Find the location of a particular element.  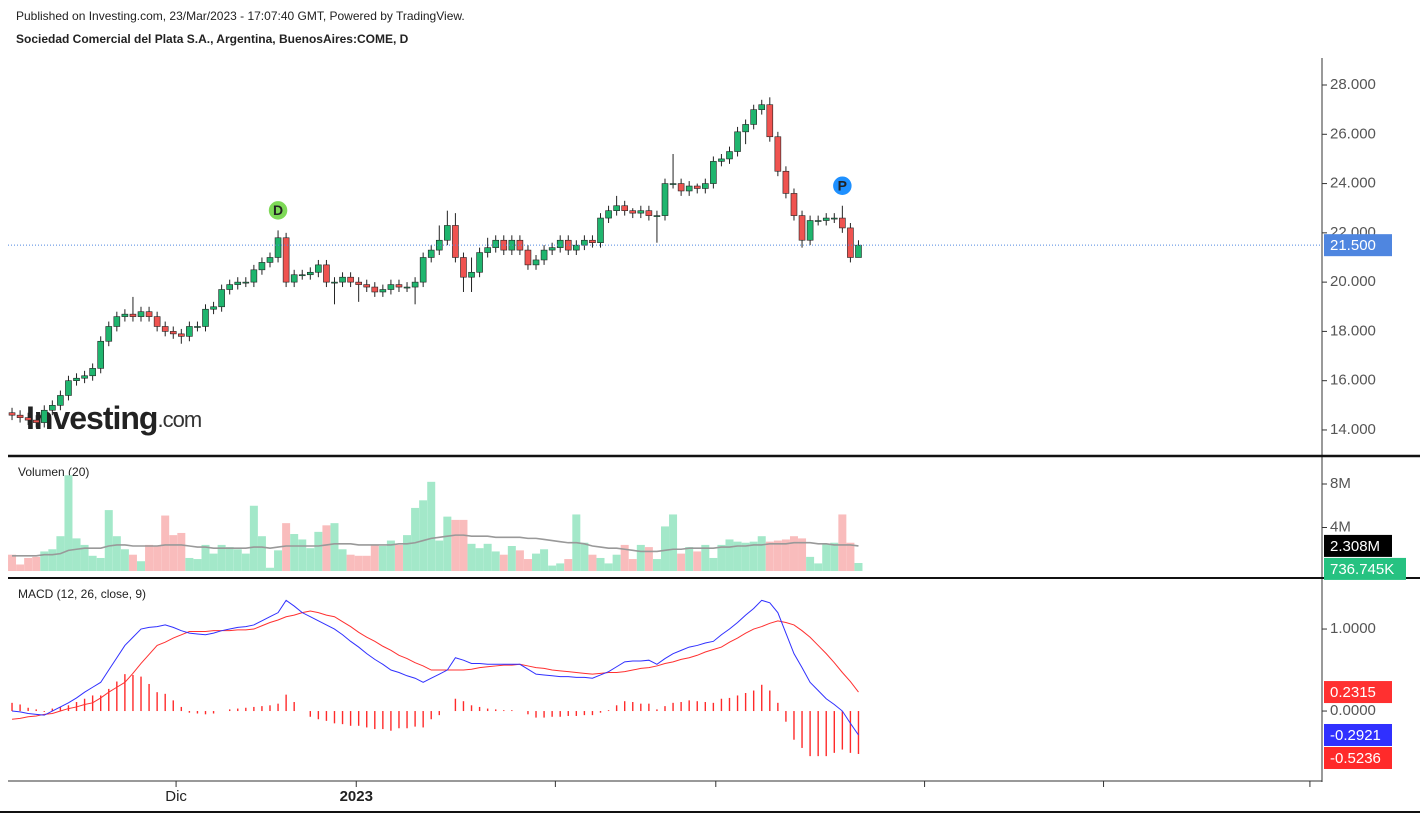

y-tick-label: 28.000 is located at coordinates (1353, 84).